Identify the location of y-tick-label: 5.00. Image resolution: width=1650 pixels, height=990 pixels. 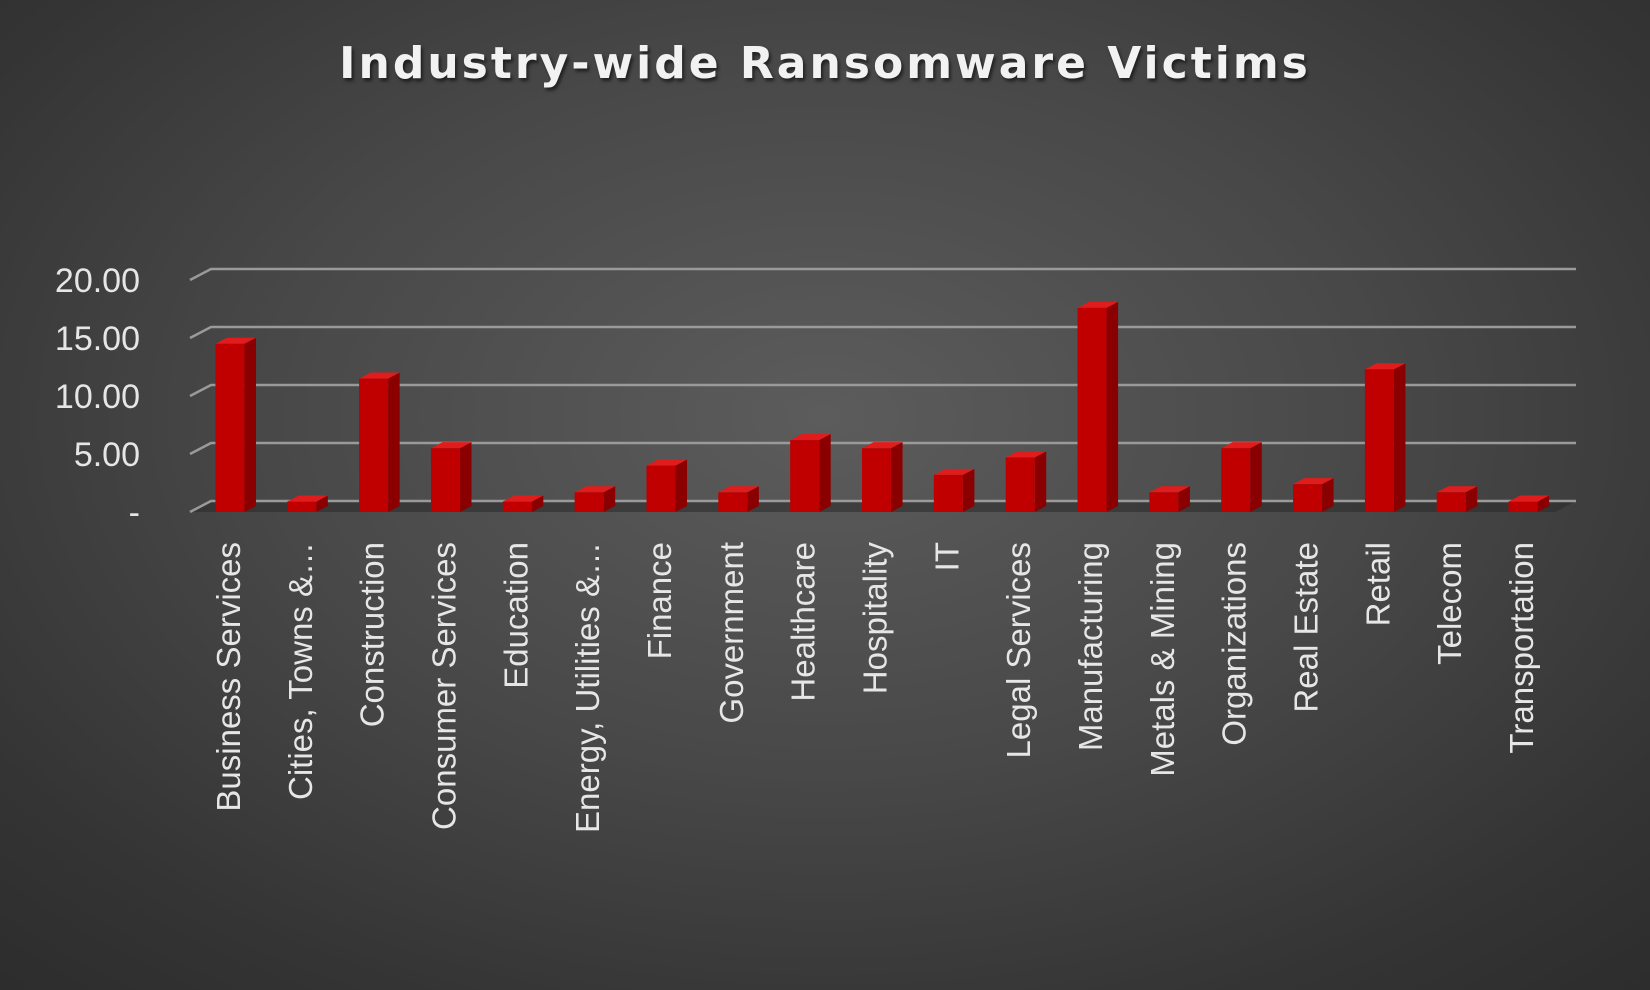
(107, 455).